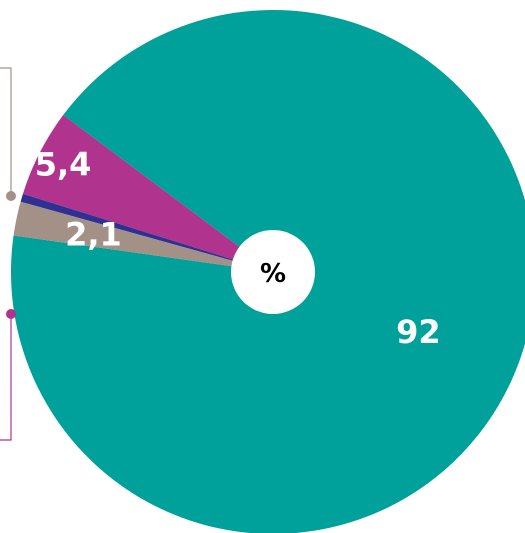 The height and width of the screenshot is (533, 525). Describe the element at coordinates (8, 254) in the screenshot. I see `connector-lines` at that location.